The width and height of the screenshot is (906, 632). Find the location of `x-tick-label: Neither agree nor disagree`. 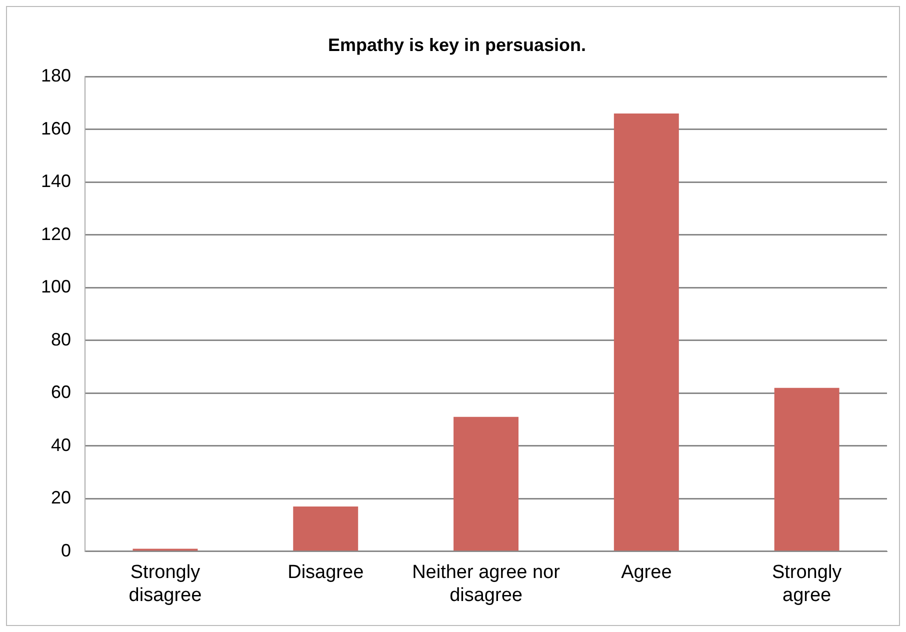

x-tick-label: Neither agree nor disagree is located at coordinates (486, 584).